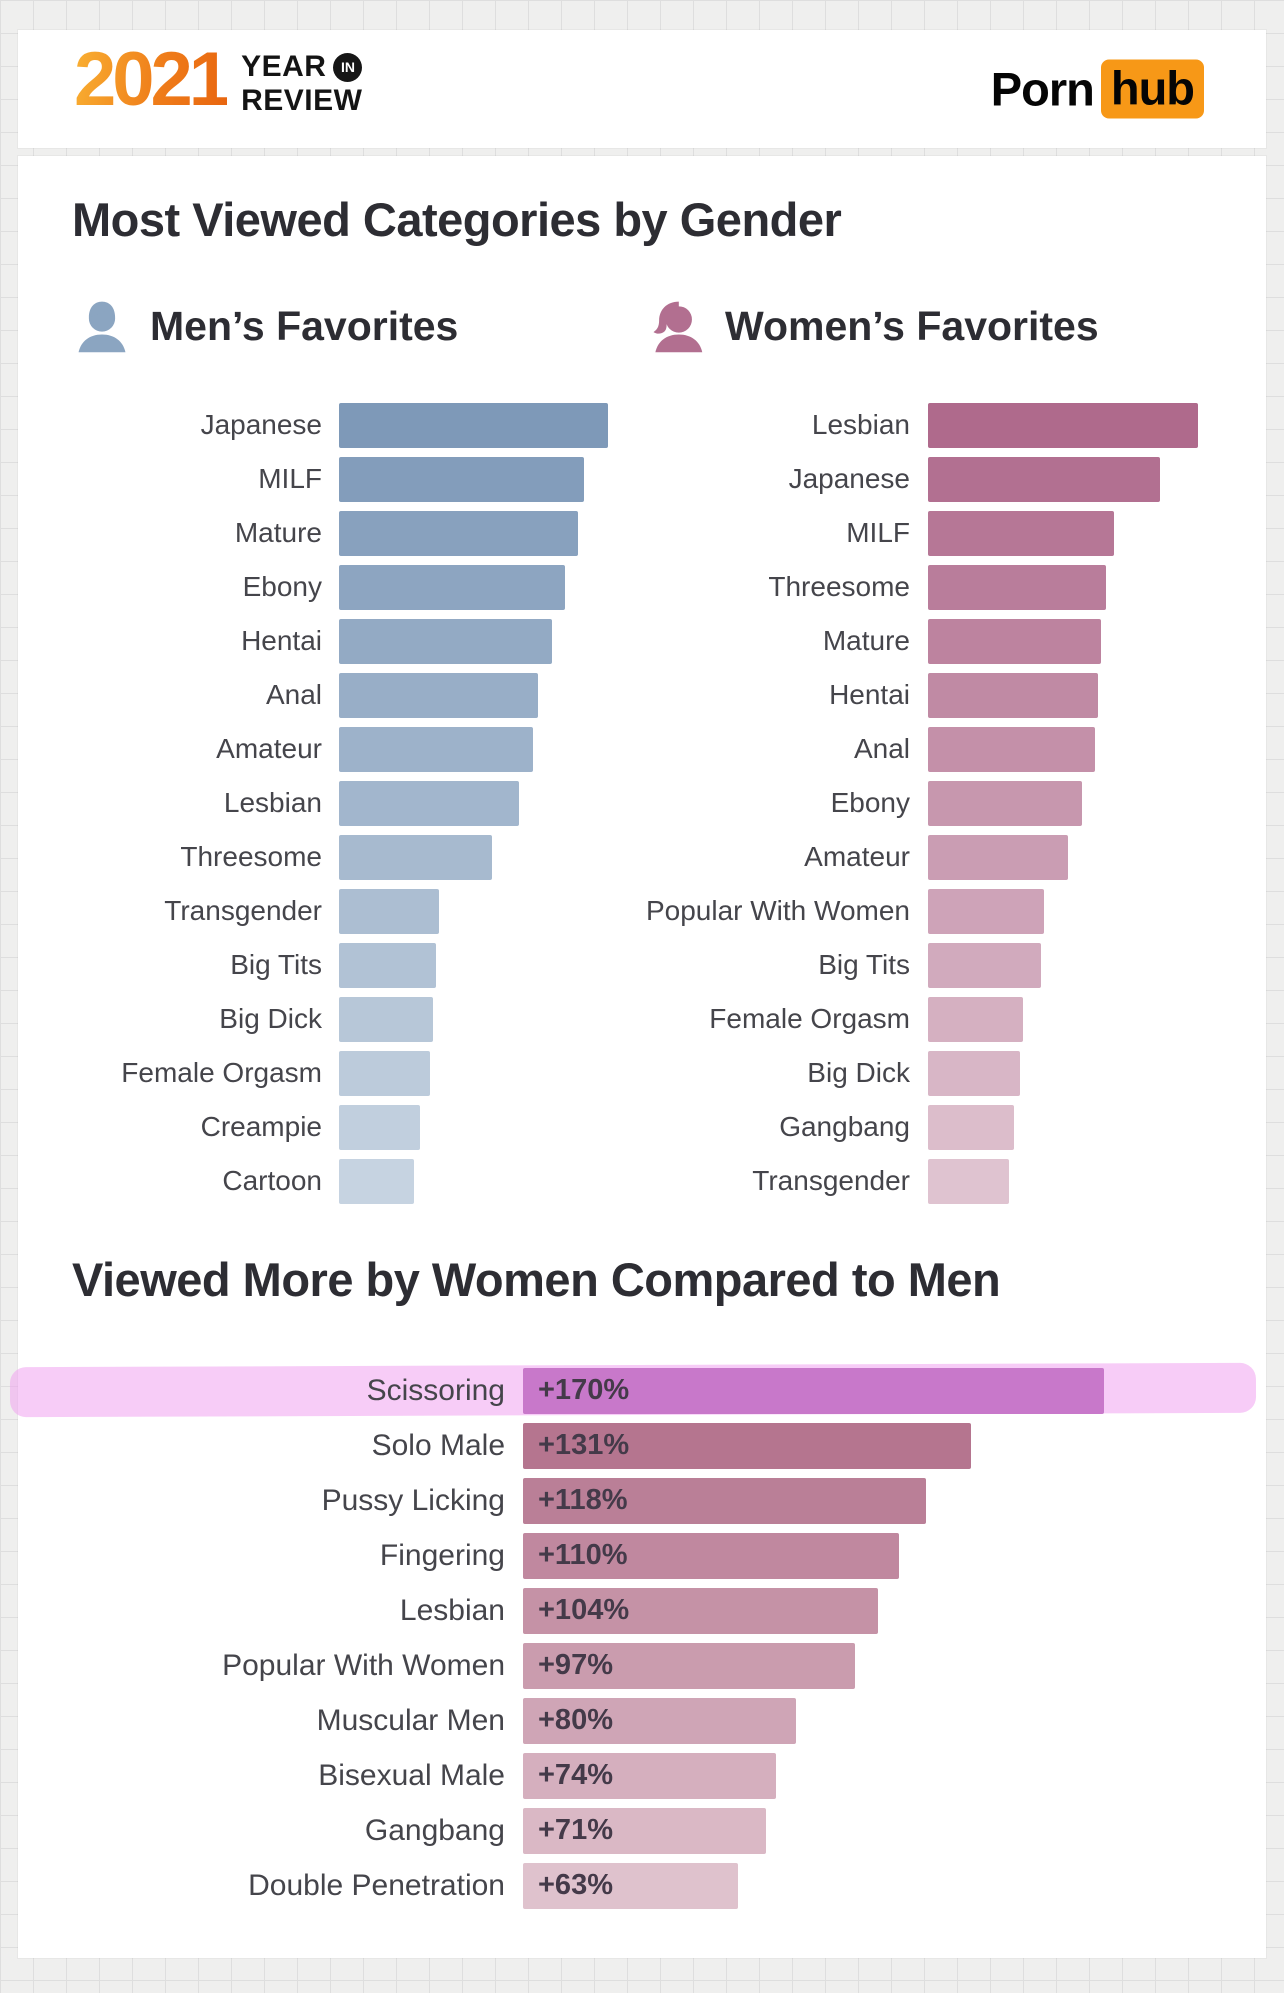  What do you see at coordinates (272, 1181) in the screenshot?
I see `category-label: Cartoon` at bounding box center [272, 1181].